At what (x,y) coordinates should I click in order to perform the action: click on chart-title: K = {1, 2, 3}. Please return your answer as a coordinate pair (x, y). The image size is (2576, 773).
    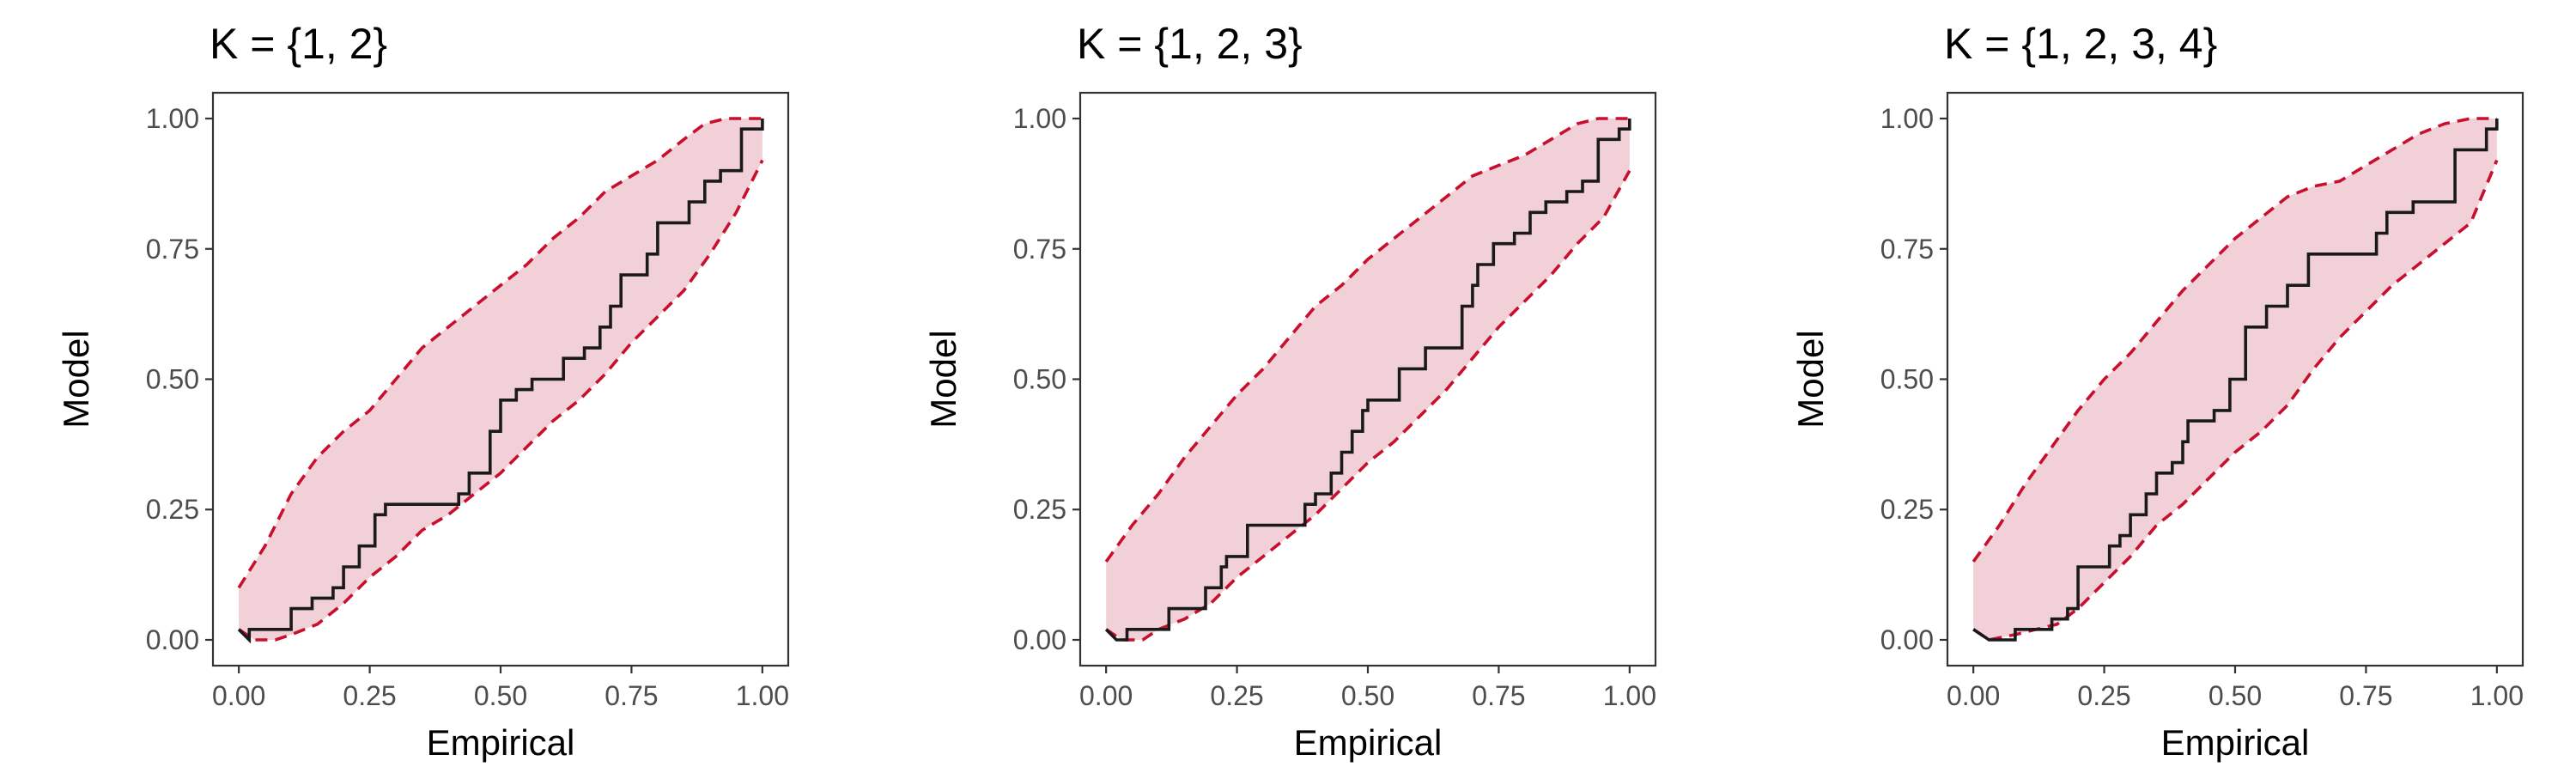
    Looking at the image, I should click on (1190, 44).